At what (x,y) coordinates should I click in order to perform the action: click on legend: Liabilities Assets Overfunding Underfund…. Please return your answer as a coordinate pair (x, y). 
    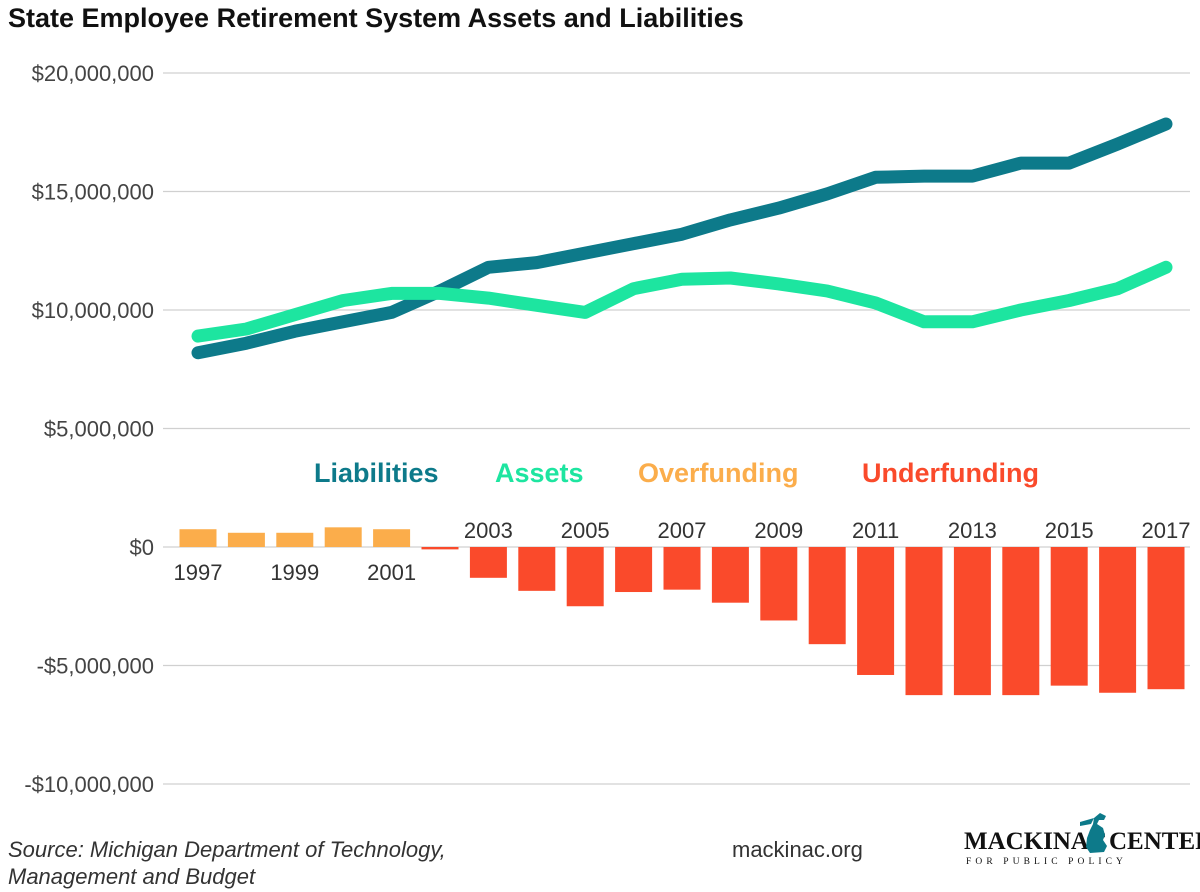
    Looking at the image, I should click on (676, 473).